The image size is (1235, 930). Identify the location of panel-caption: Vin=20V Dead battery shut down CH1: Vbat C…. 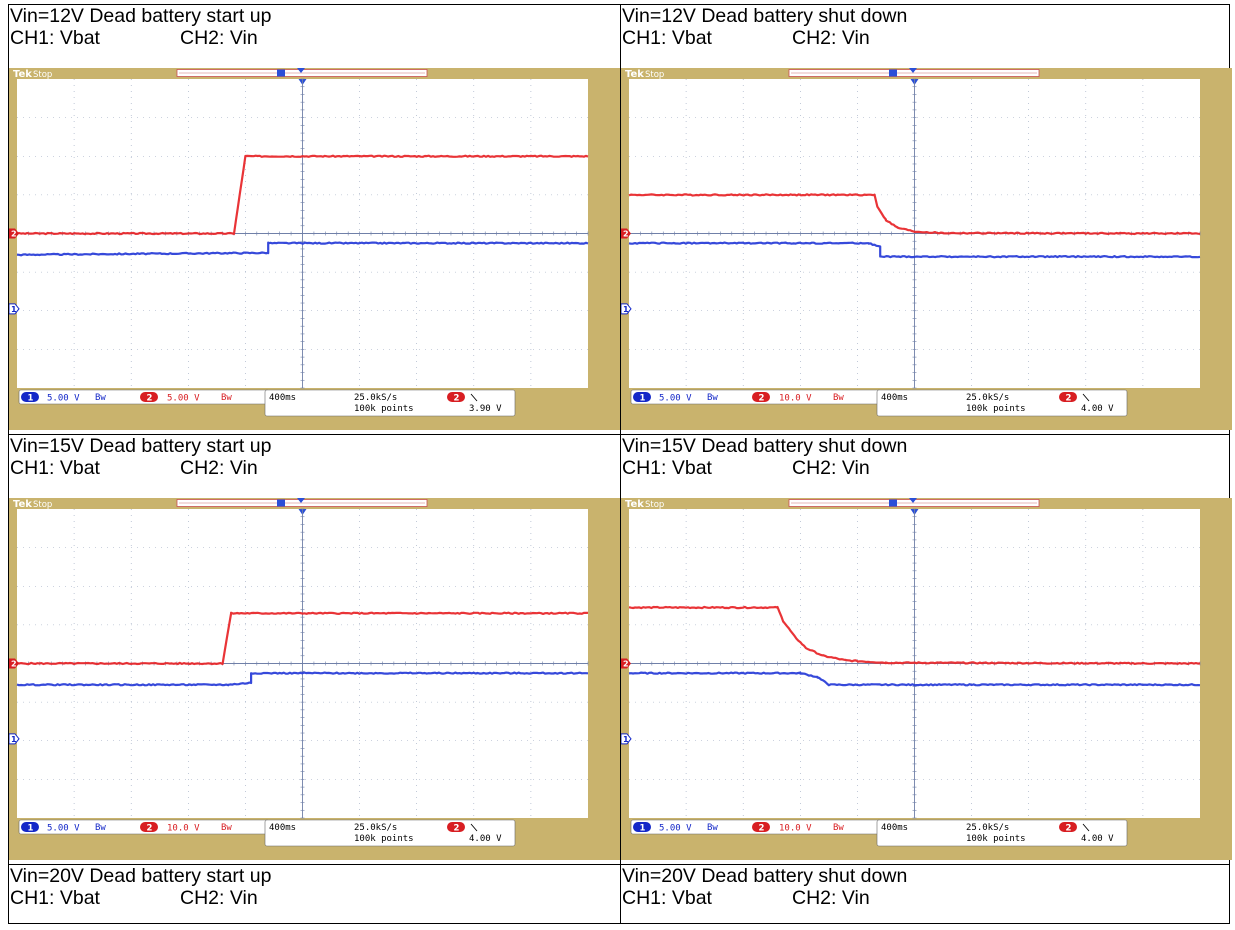
(764, 887).